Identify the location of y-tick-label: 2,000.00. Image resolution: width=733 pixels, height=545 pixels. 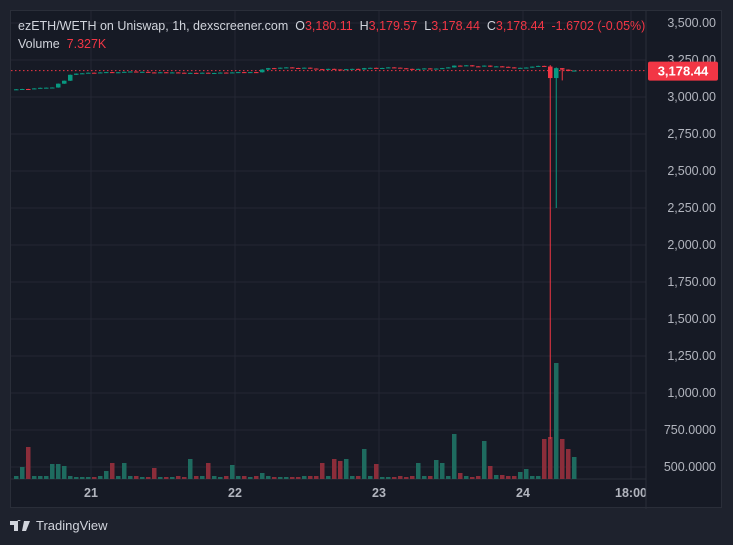
(691, 245).